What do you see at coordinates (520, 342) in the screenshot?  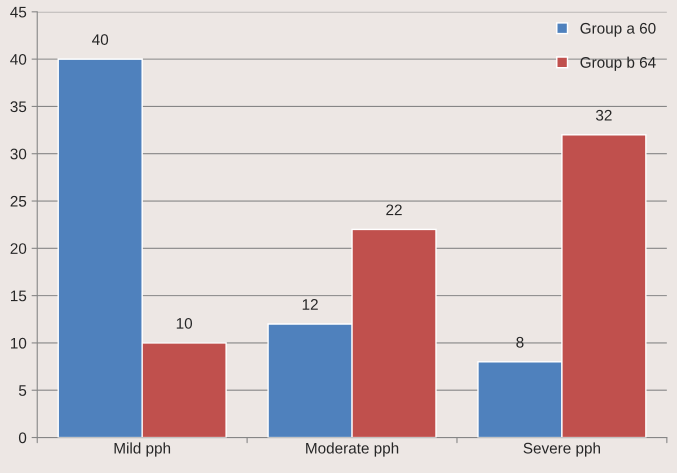 I see `data-label: 8` at bounding box center [520, 342].